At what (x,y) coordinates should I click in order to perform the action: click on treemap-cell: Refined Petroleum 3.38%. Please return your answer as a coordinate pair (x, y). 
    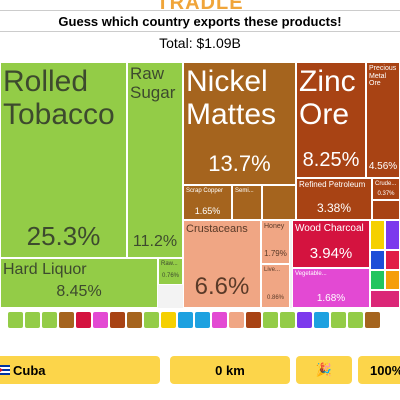
    Looking at the image, I should click on (334, 199).